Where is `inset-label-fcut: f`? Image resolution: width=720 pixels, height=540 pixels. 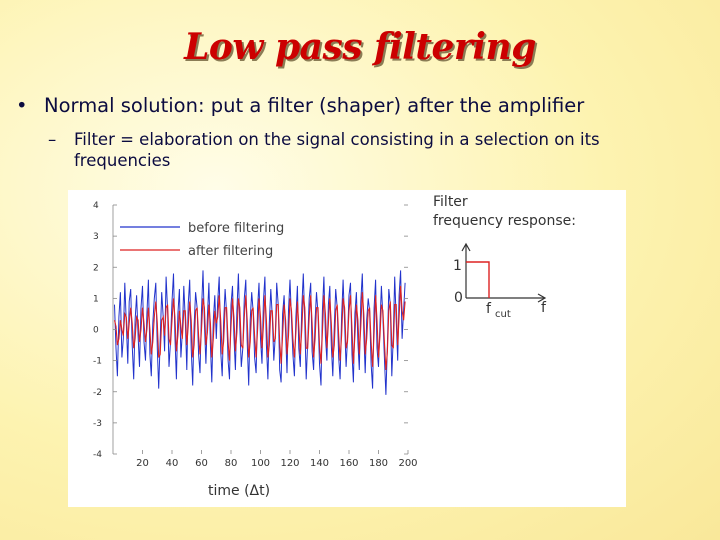 inset-label-fcut: f is located at coordinates (489, 309).